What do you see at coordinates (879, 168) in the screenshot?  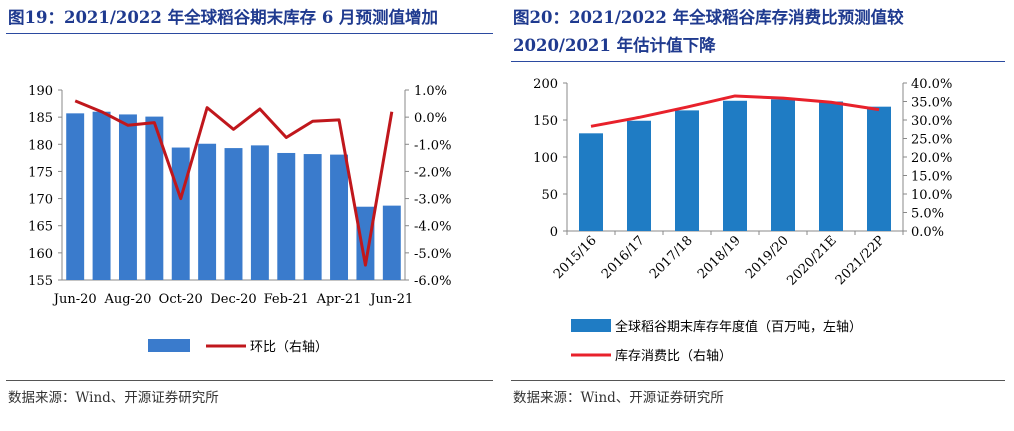 I see `bar-2021/22P` at bounding box center [879, 168].